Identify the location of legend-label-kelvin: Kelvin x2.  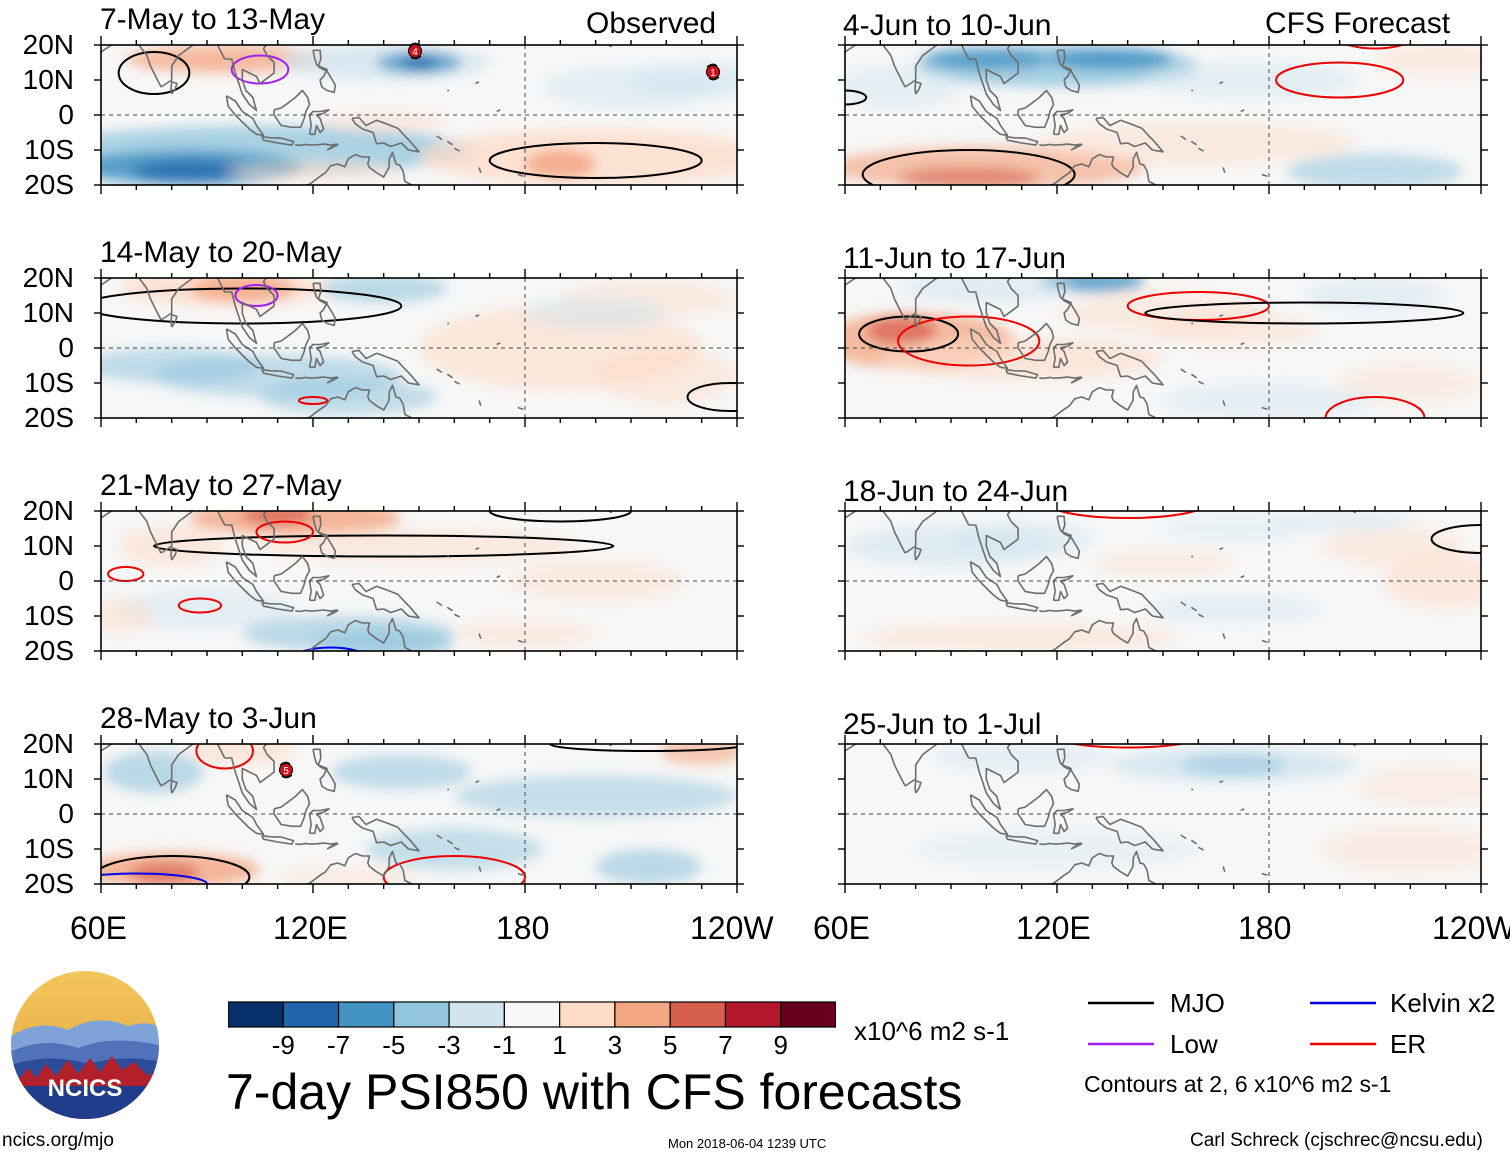
(1443, 1003).